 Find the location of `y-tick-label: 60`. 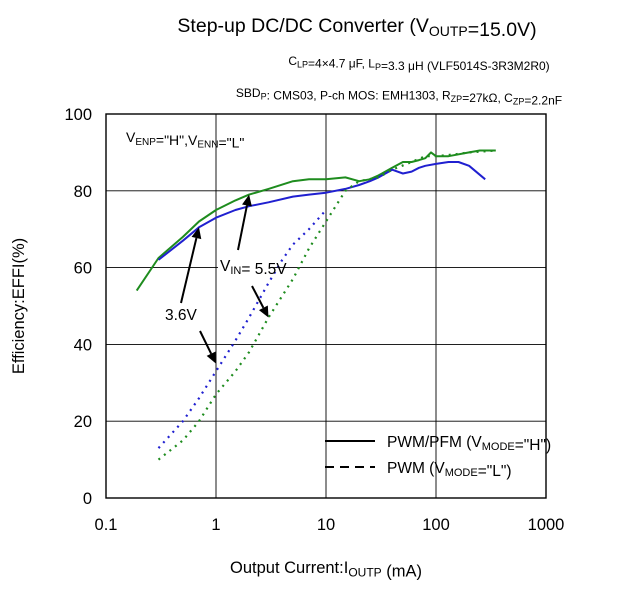

y-tick-label: 60 is located at coordinates (83, 269).